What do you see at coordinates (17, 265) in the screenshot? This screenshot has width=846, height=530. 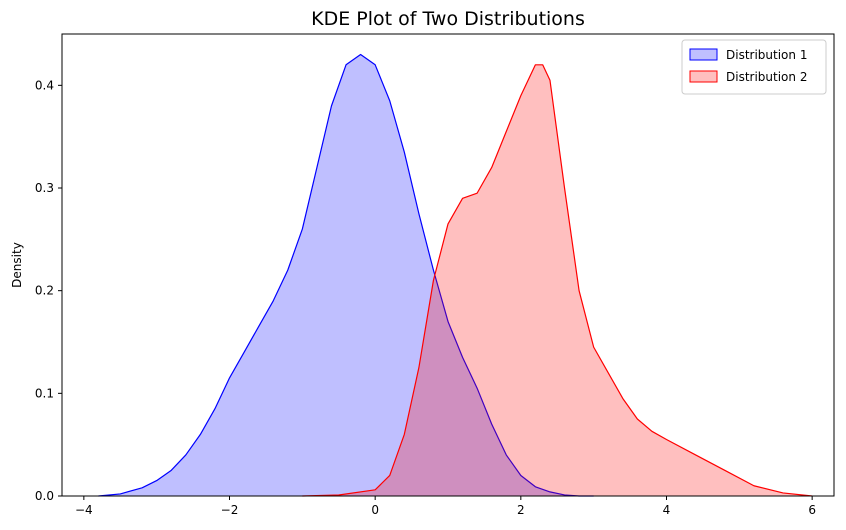 I see `y-axis-label: Density` at bounding box center [17, 265].